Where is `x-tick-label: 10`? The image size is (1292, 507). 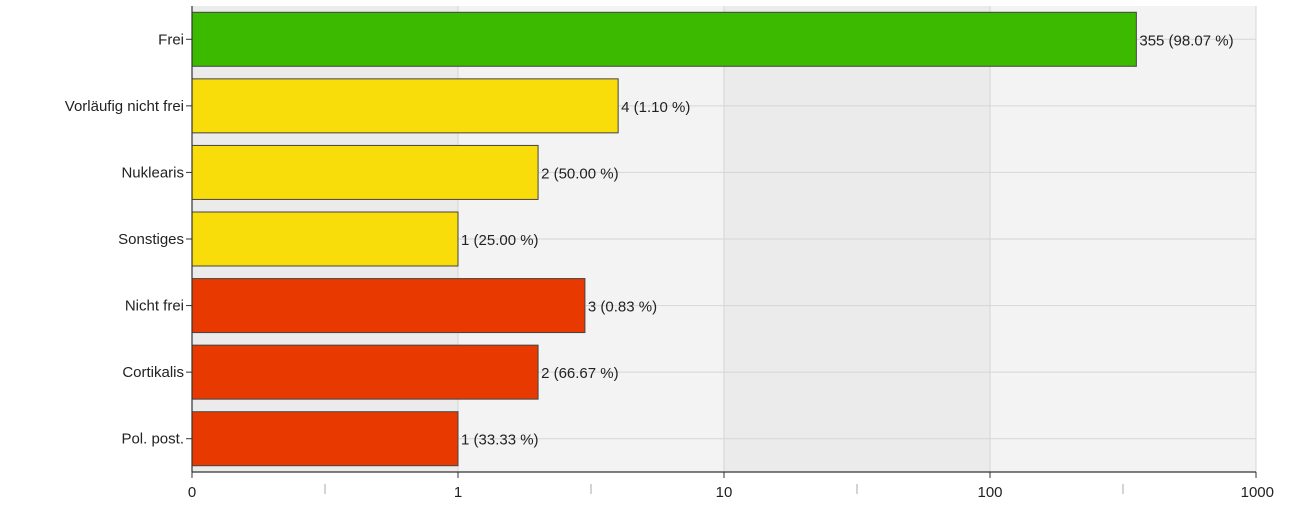
x-tick-label: 10 is located at coordinates (724, 492).